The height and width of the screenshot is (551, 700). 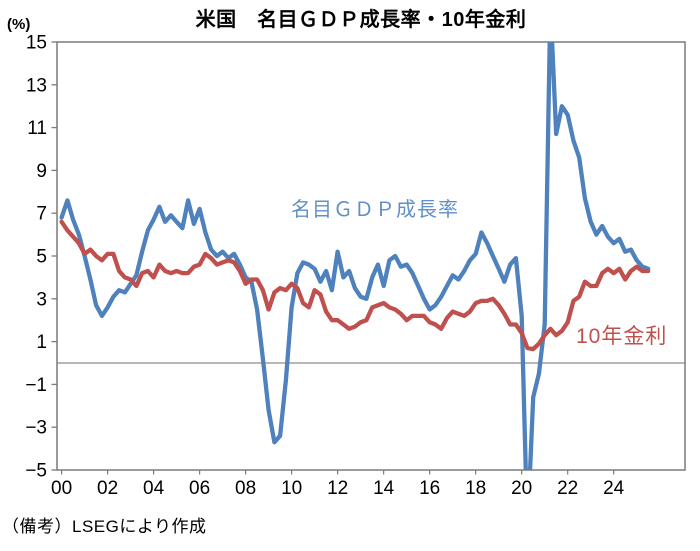 I want to click on y-axis-unit-label: (%), so click(x=19, y=24).